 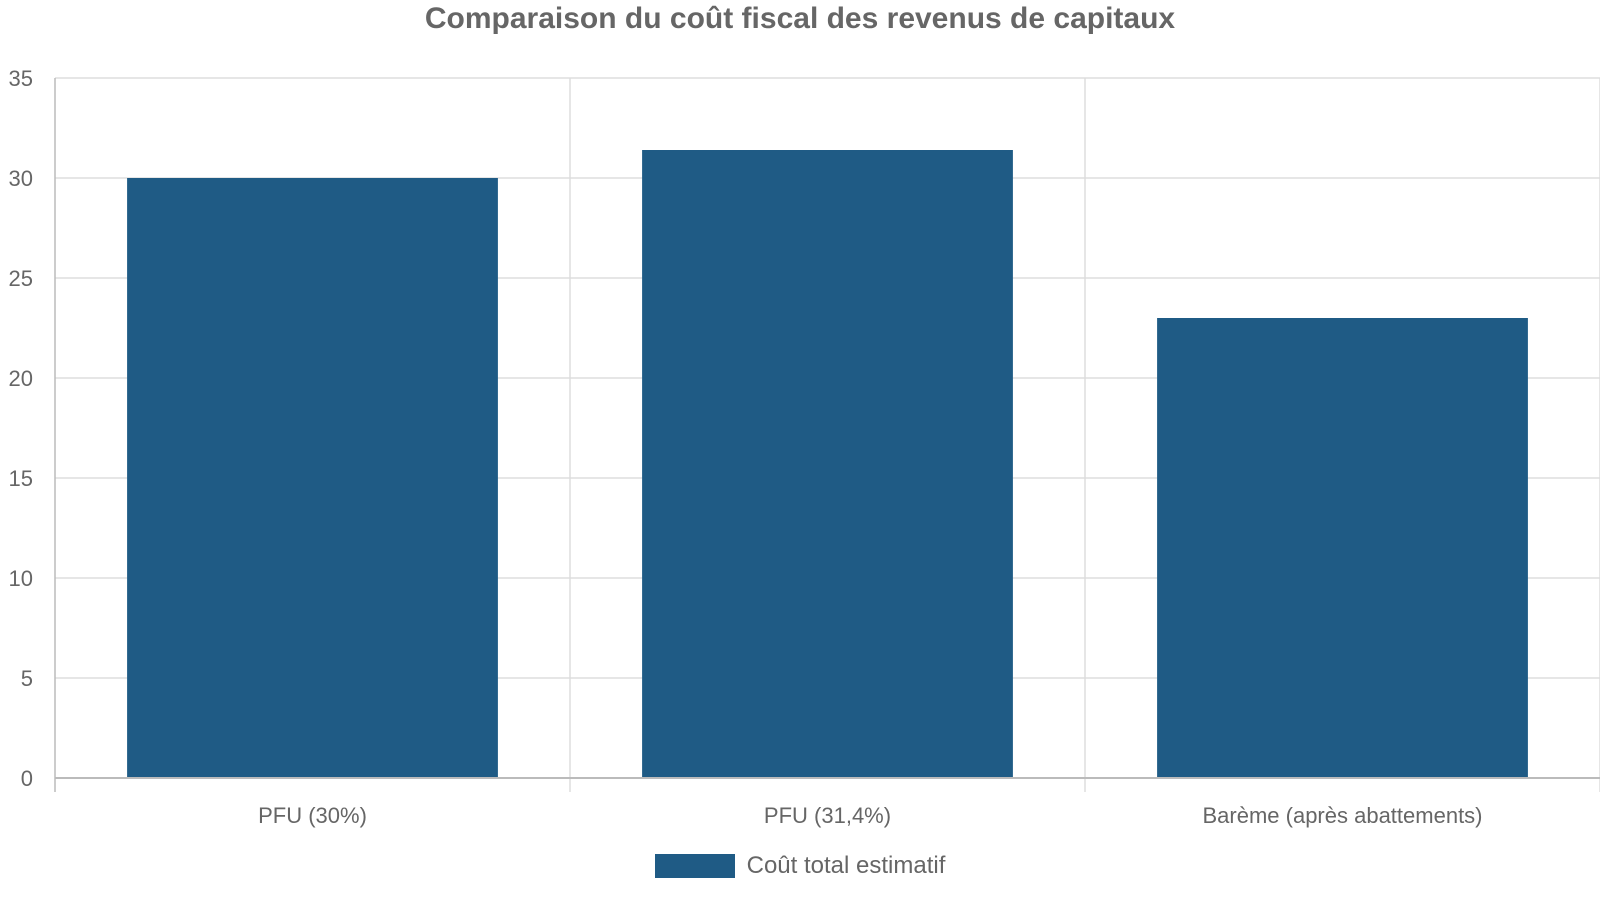 What do you see at coordinates (21, 278) in the screenshot?
I see `y-tick-label: 25` at bounding box center [21, 278].